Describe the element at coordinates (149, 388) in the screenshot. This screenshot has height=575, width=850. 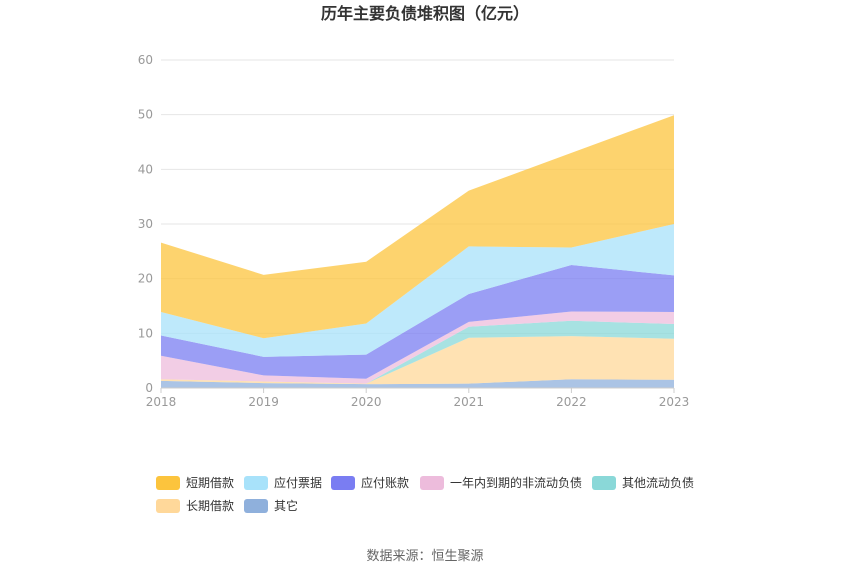
I see `y-tick-label: 0` at that location.